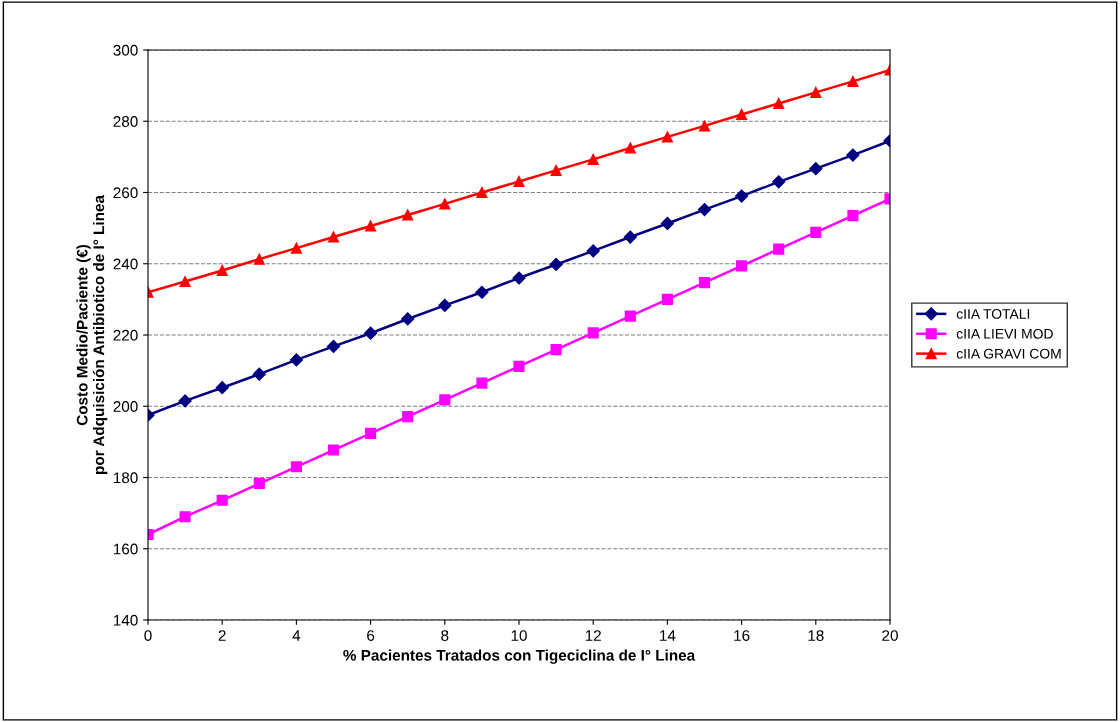 Image resolution: width=1120 pixels, height=722 pixels. What do you see at coordinates (125, 478) in the screenshot?
I see `y-tick-label: 180` at bounding box center [125, 478].